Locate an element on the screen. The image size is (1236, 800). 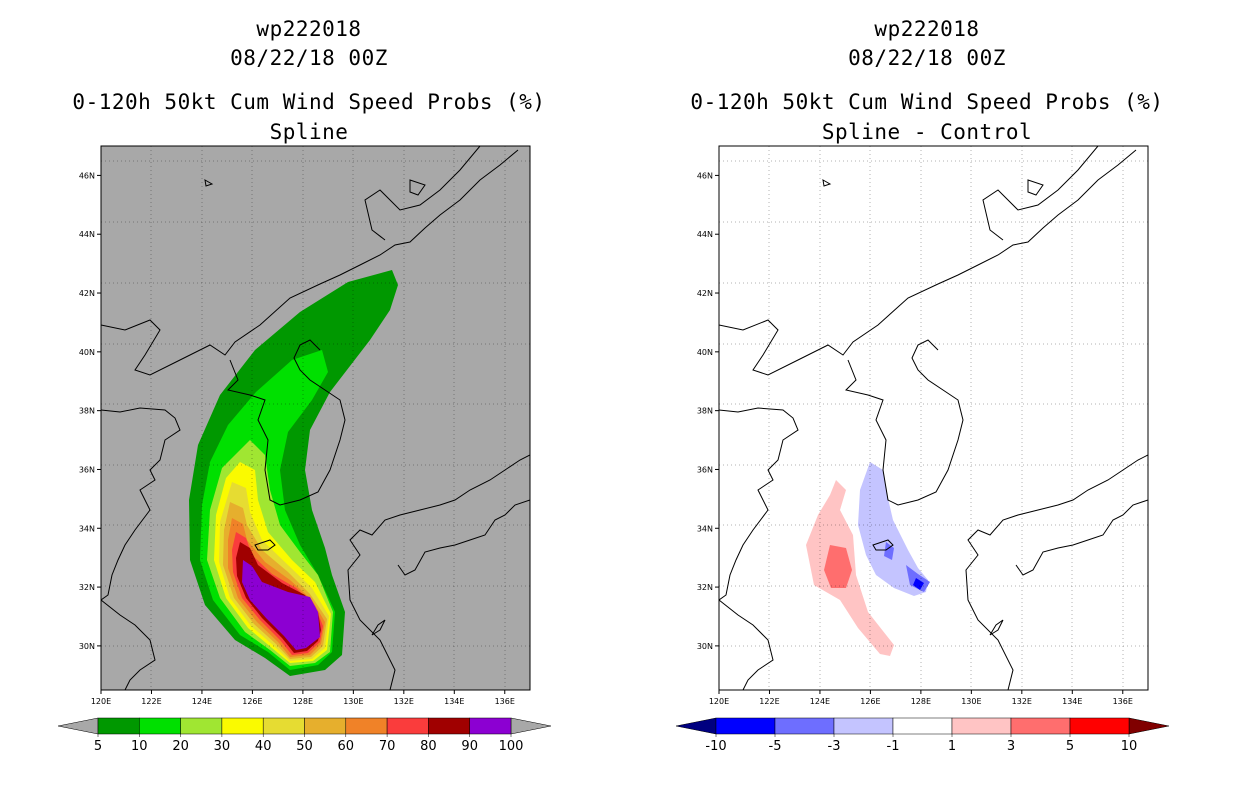
diff-neg-3b-contour is located at coordinates (918, 578).